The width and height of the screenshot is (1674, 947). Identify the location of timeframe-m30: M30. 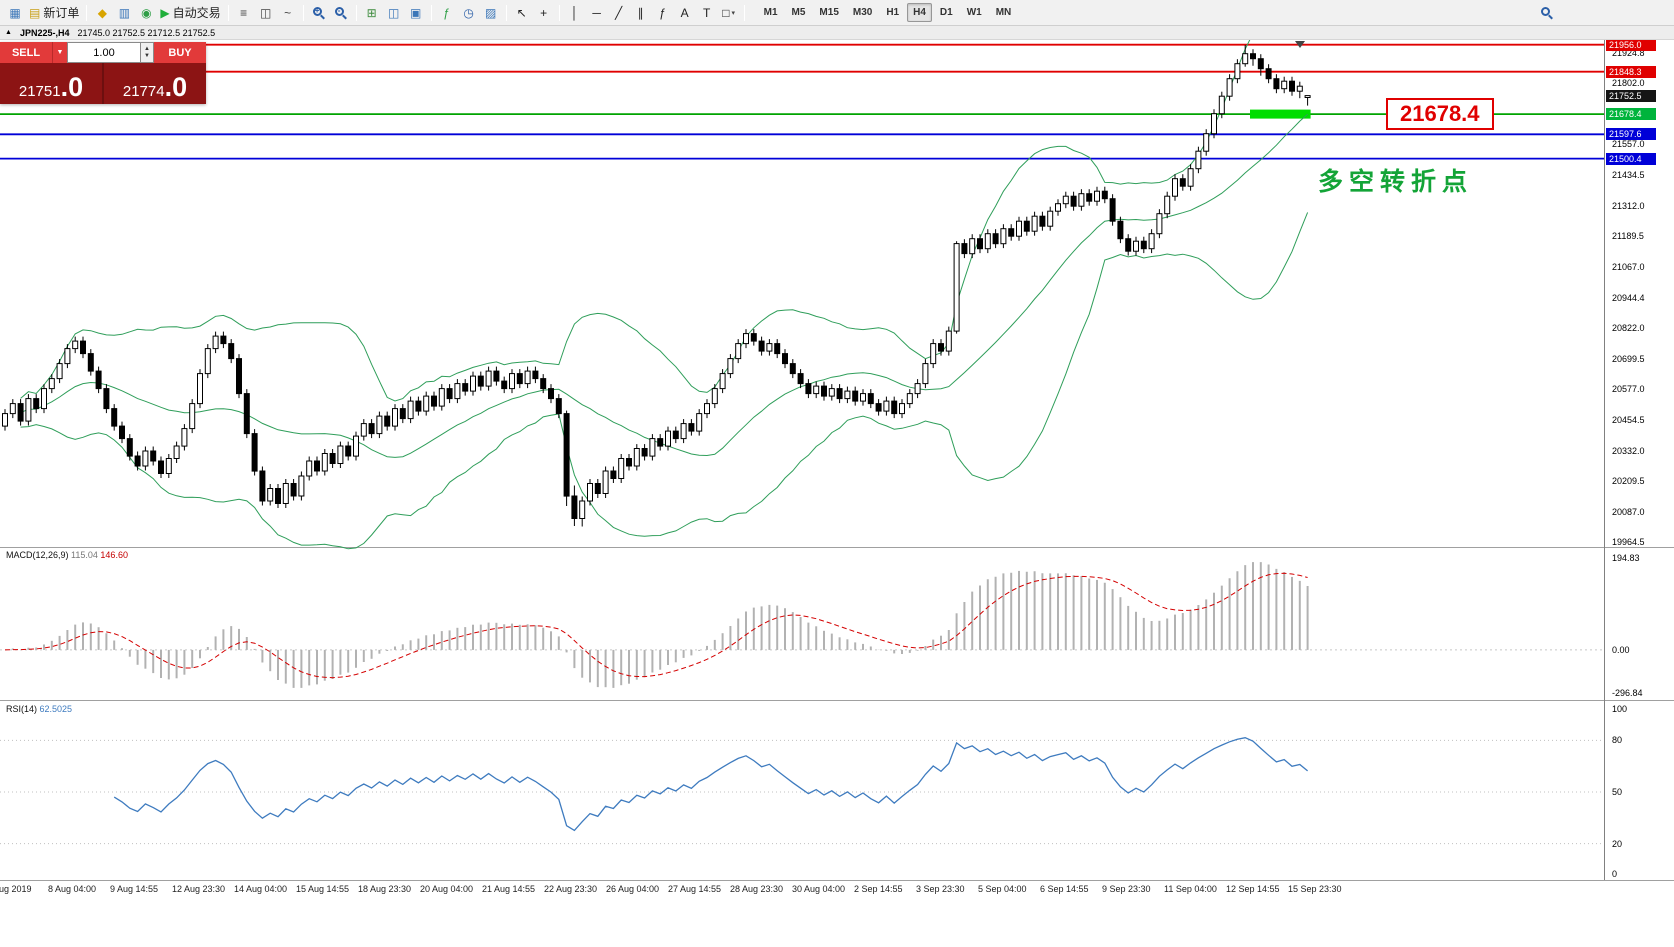
(862, 12).